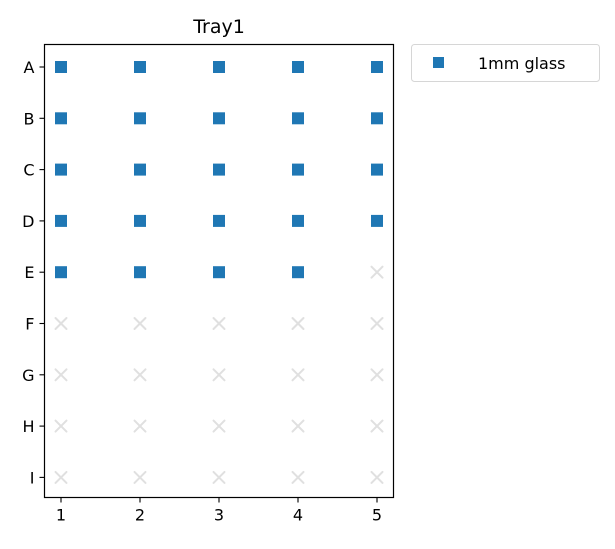 The width and height of the screenshot is (615, 549). I want to click on x-tick-label: 4, so click(298, 515).